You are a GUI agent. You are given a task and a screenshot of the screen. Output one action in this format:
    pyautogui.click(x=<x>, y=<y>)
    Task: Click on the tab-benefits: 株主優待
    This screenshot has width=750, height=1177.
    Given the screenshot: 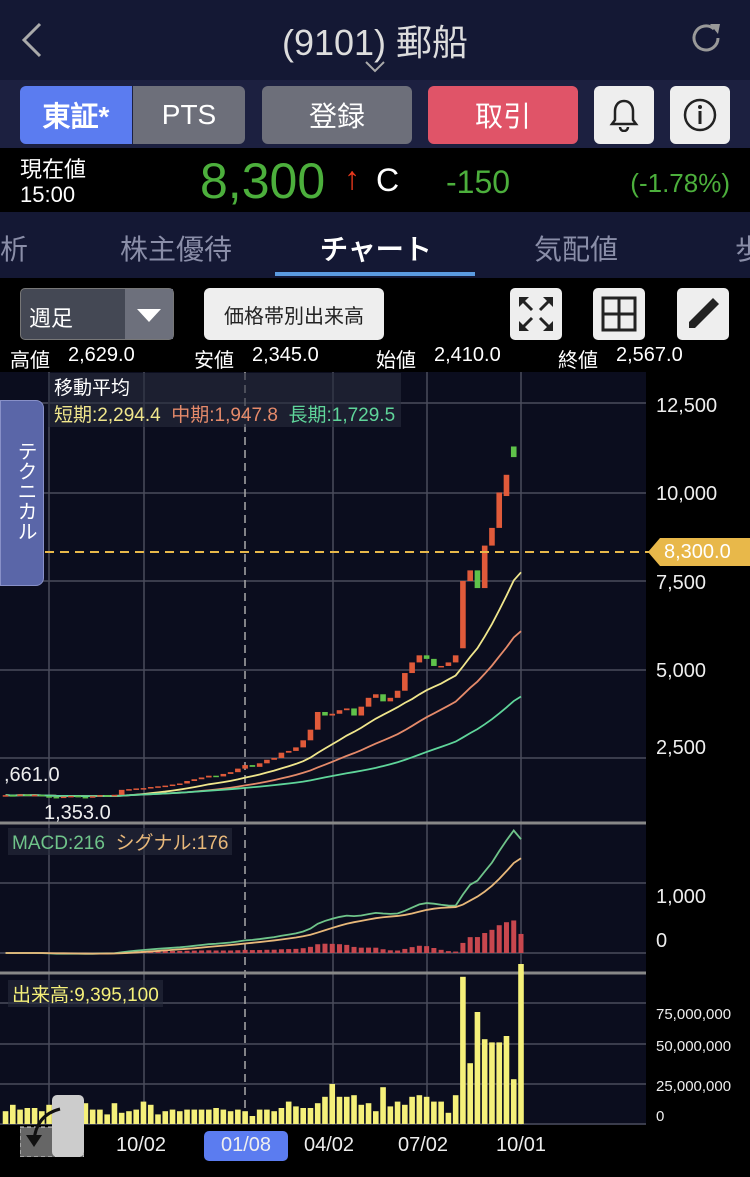 What is the action you would take?
    pyautogui.click(x=176, y=249)
    